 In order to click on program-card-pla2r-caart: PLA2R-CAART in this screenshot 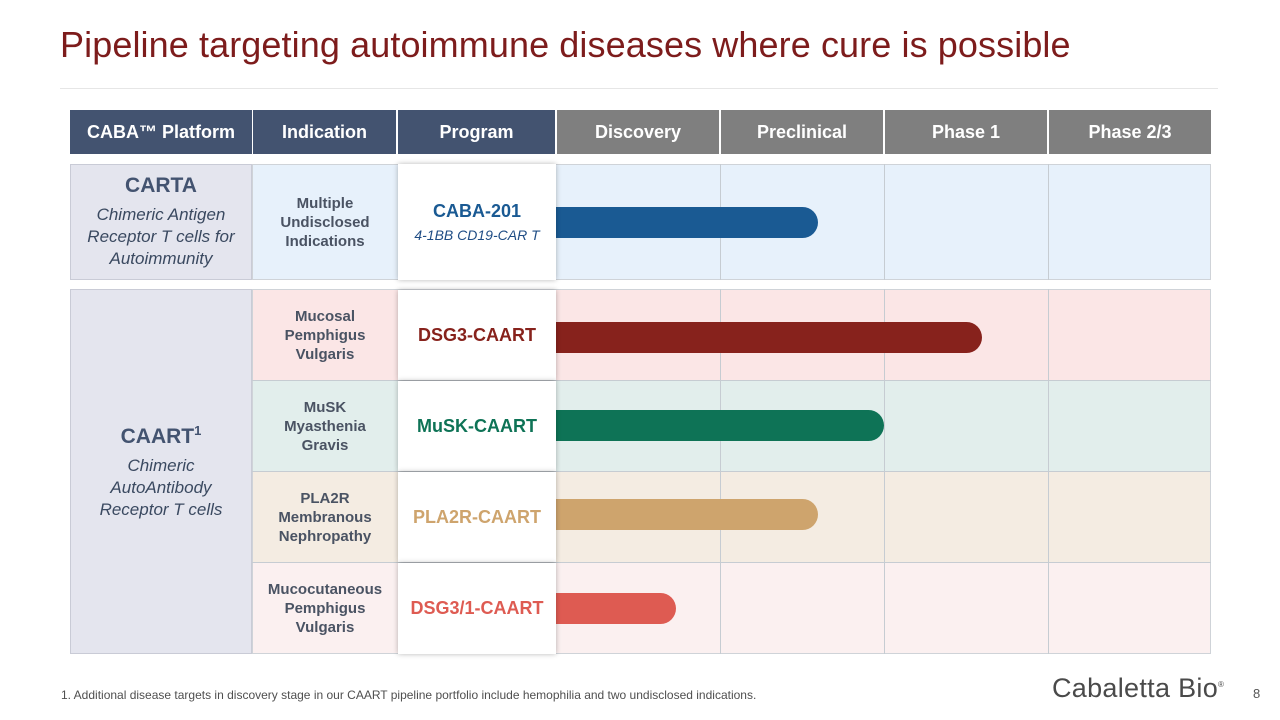, I will do `click(477, 517)`.